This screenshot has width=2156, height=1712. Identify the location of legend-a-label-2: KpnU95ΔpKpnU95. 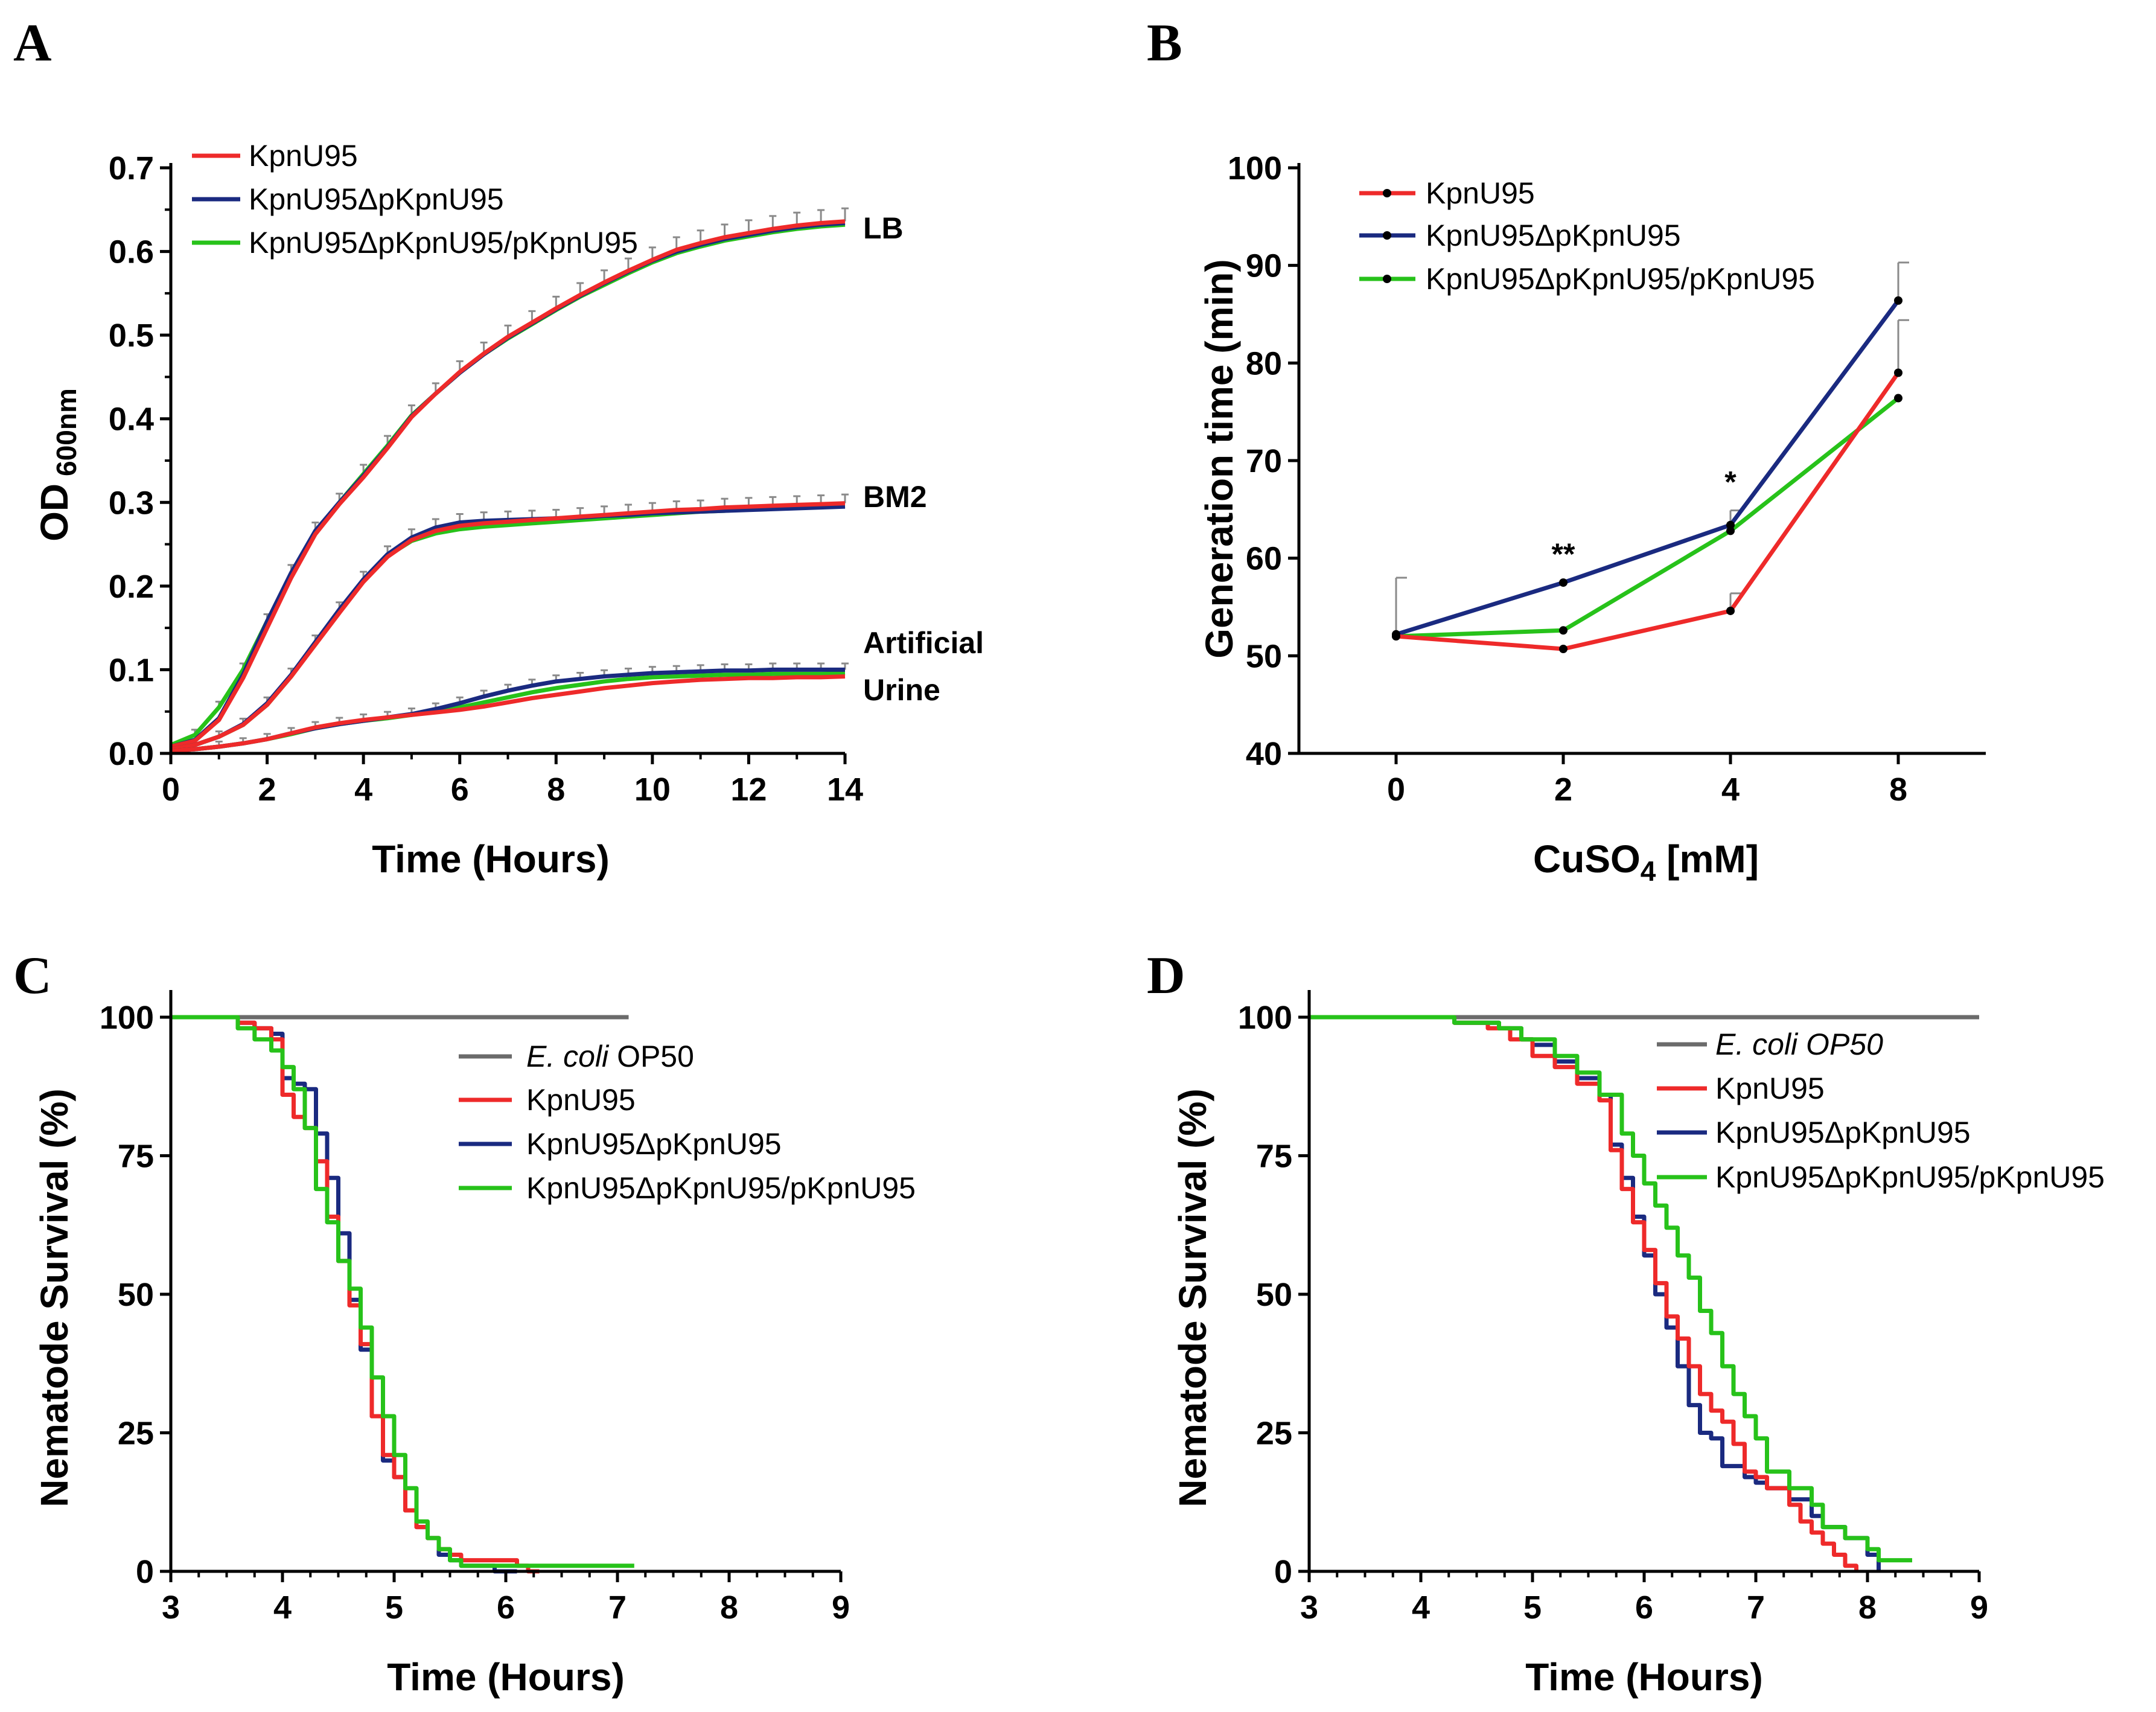
(376, 199).